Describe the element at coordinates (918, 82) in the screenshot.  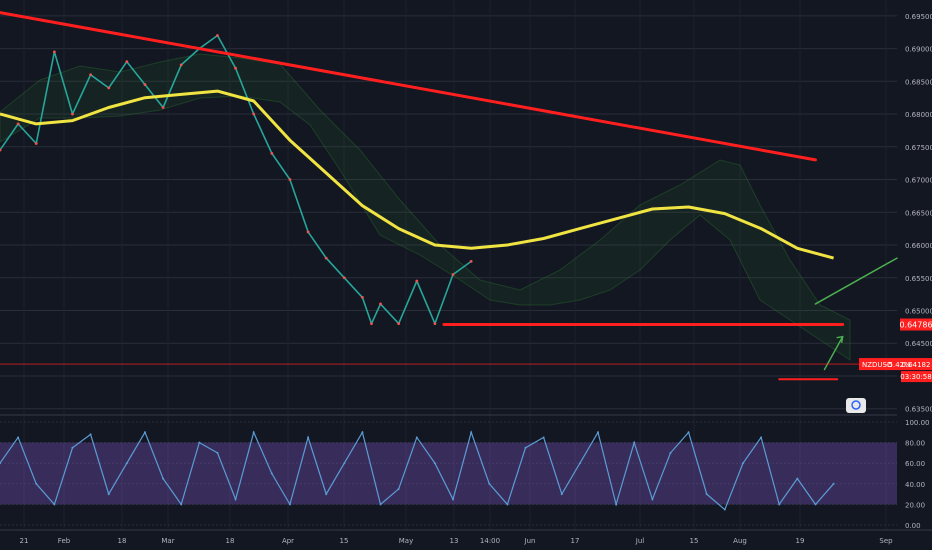
I see `price-tick-label: 0.68500` at that location.